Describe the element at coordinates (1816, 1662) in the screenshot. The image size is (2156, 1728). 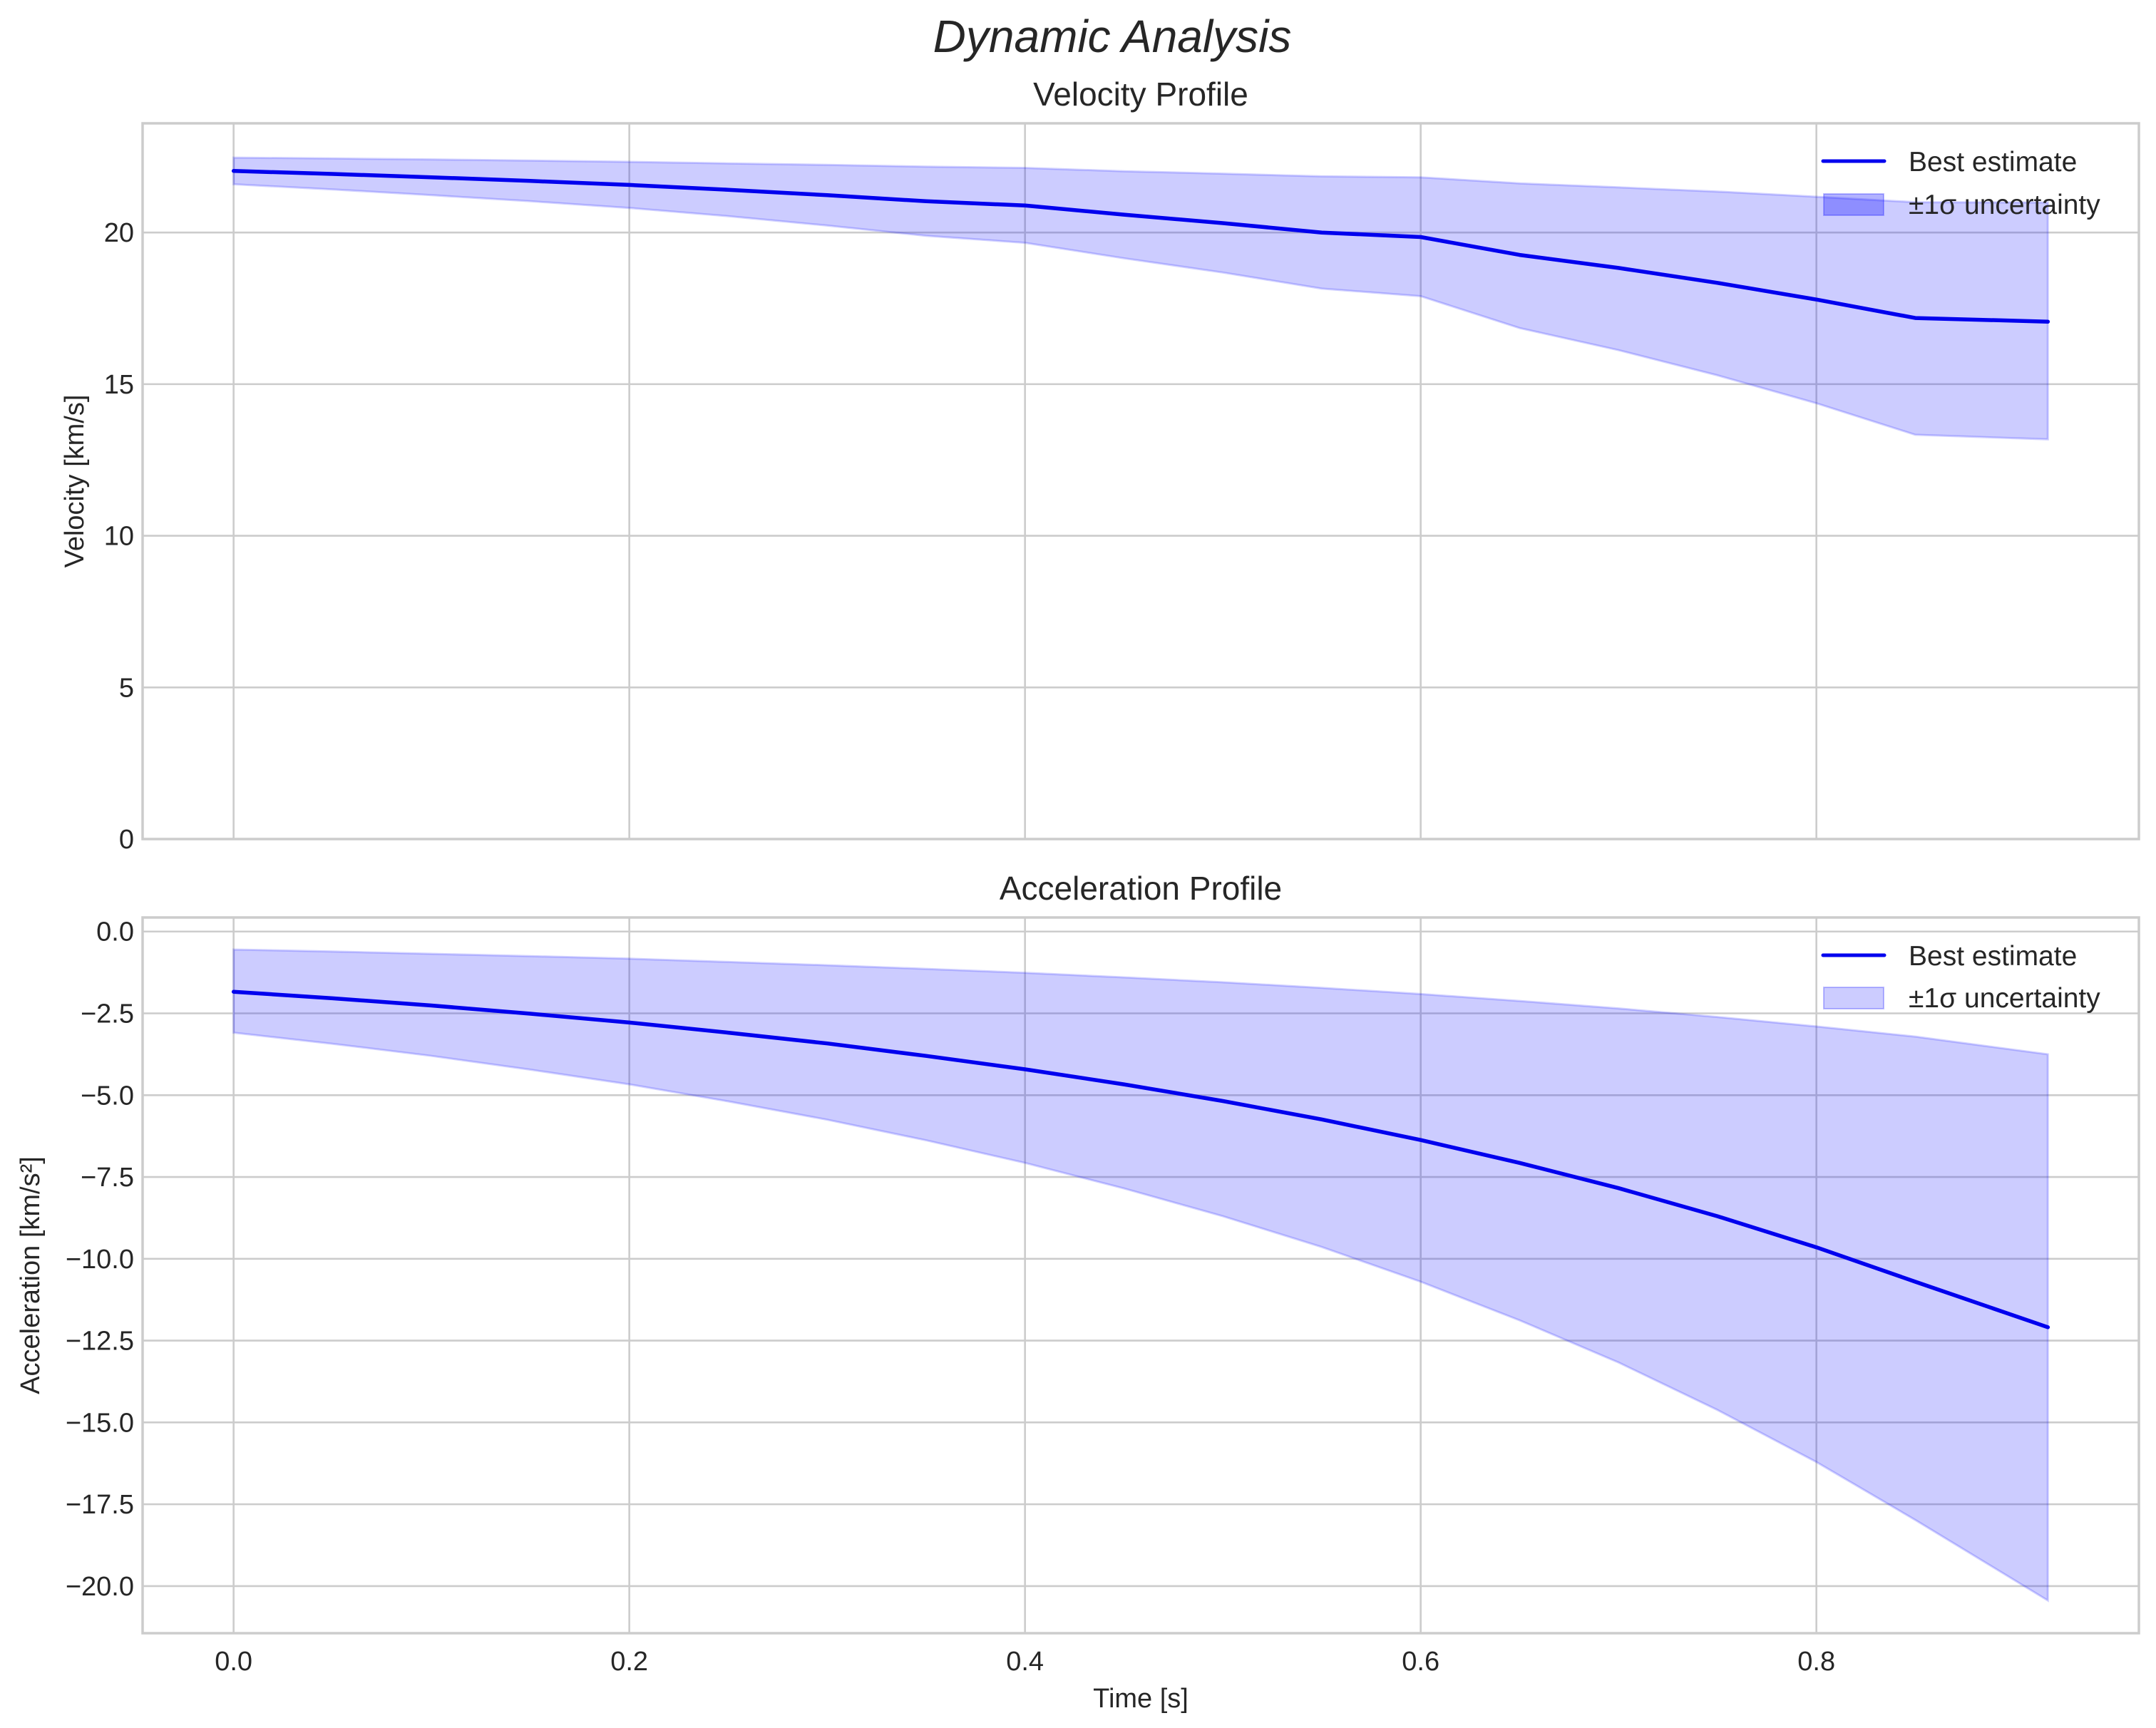
I see `x-tick-label: 0.8` at that location.